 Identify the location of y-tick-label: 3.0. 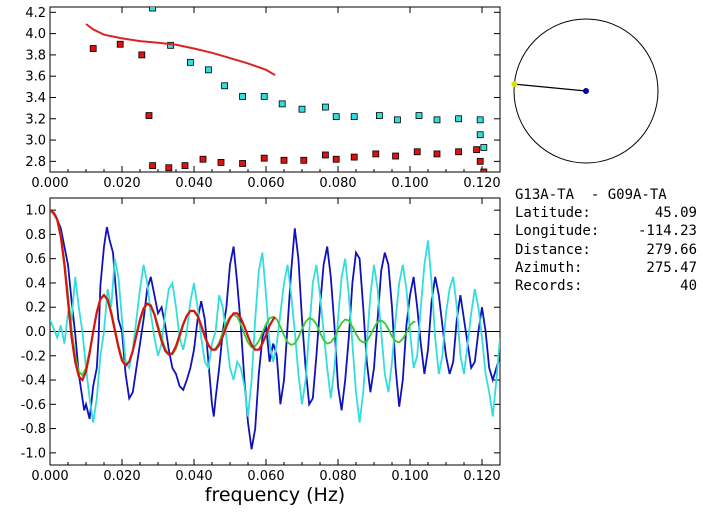
(35, 141).